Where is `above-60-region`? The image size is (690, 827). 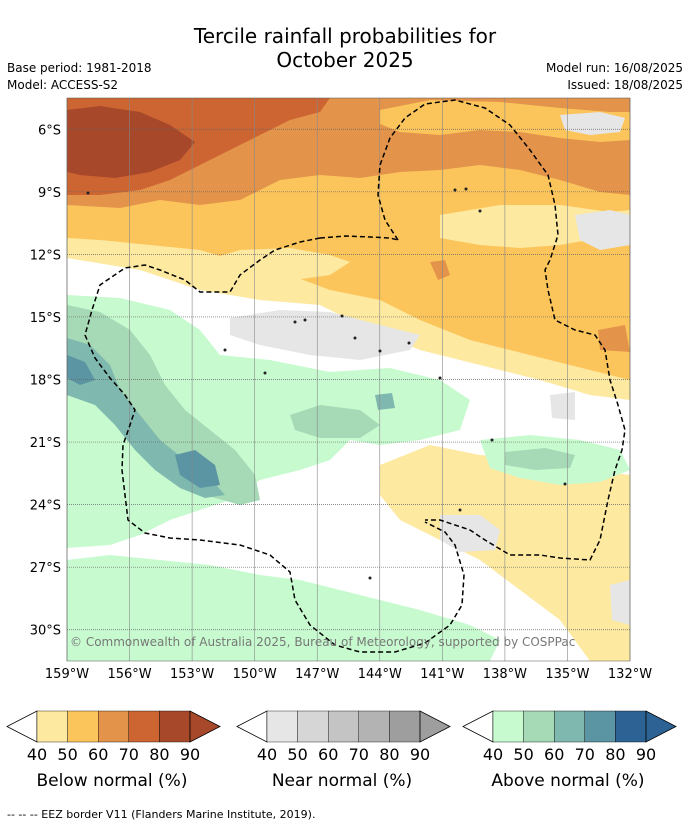 above-60-region is located at coordinates (146, 418).